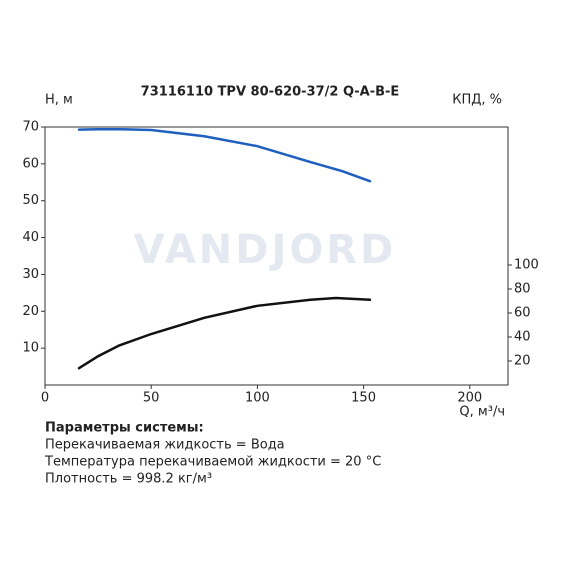  I want to click on y-axis-label: H, м, so click(59, 100).